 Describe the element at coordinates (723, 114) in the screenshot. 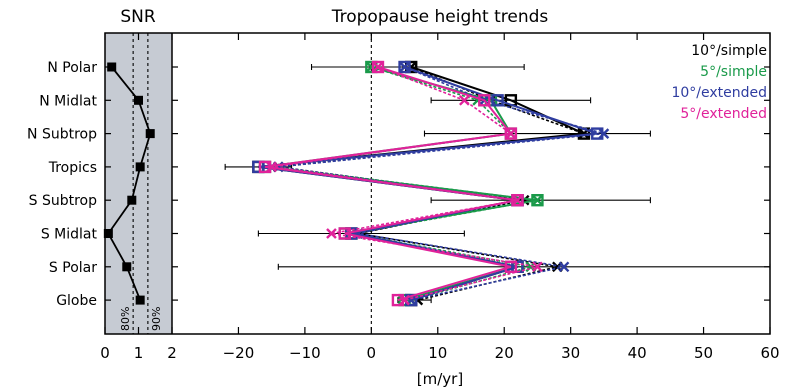

I see `legend-entry-5-extended: 5°/extended` at that location.